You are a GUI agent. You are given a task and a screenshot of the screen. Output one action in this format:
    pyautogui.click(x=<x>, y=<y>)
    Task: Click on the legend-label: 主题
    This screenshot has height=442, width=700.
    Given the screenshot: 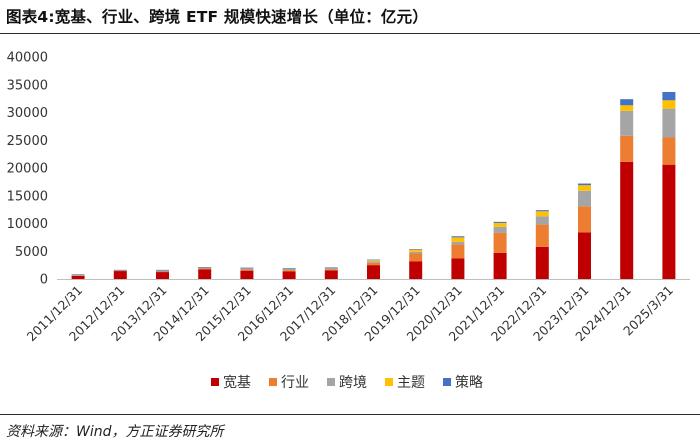 What is the action you would take?
    pyautogui.click(x=411, y=383)
    